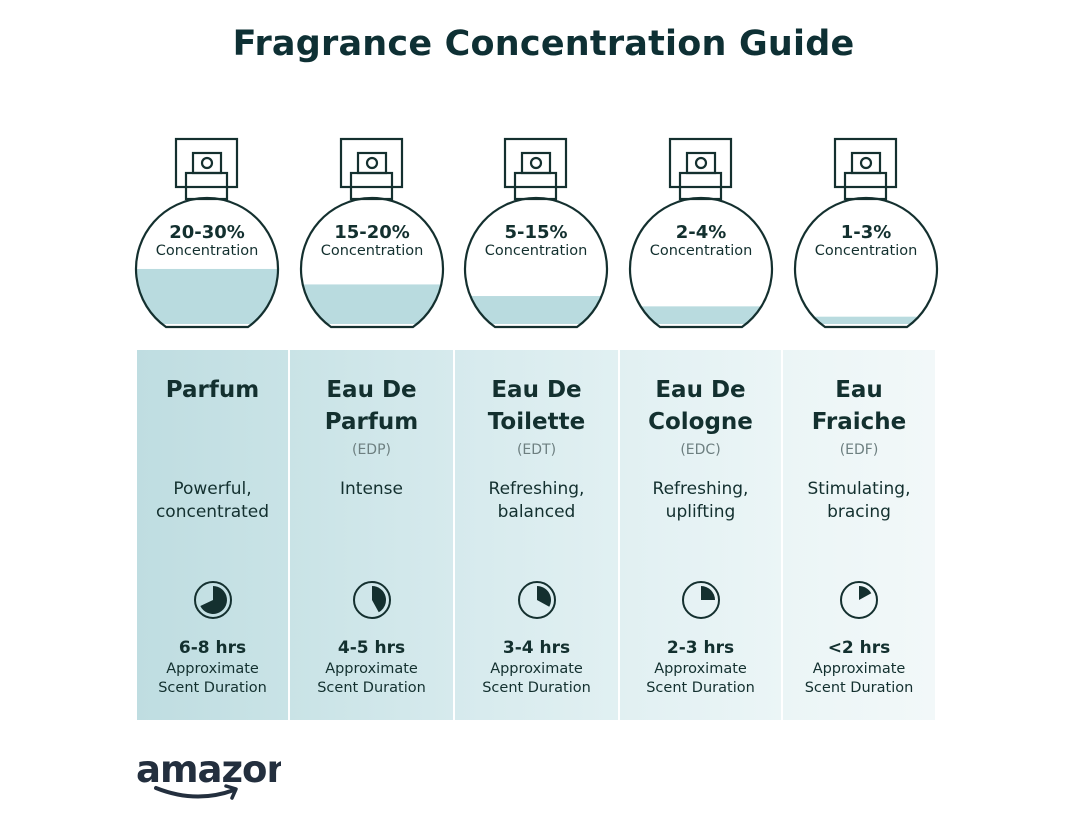  What do you see at coordinates (700, 648) in the screenshot?
I see `duration-value: 2-3 hrs` at bounding box center [700, 648].